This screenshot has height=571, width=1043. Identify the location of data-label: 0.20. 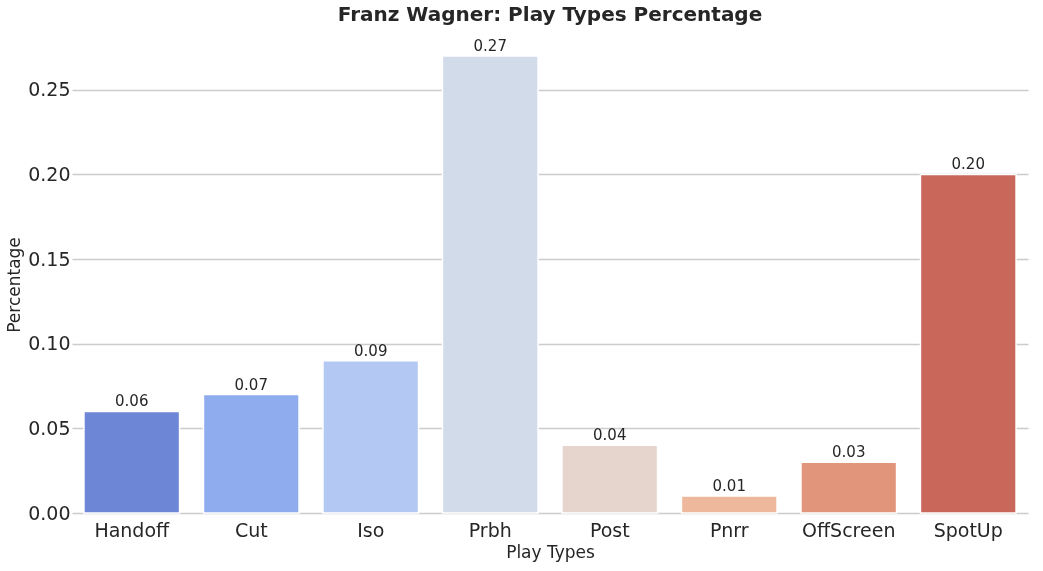
(968, 164).